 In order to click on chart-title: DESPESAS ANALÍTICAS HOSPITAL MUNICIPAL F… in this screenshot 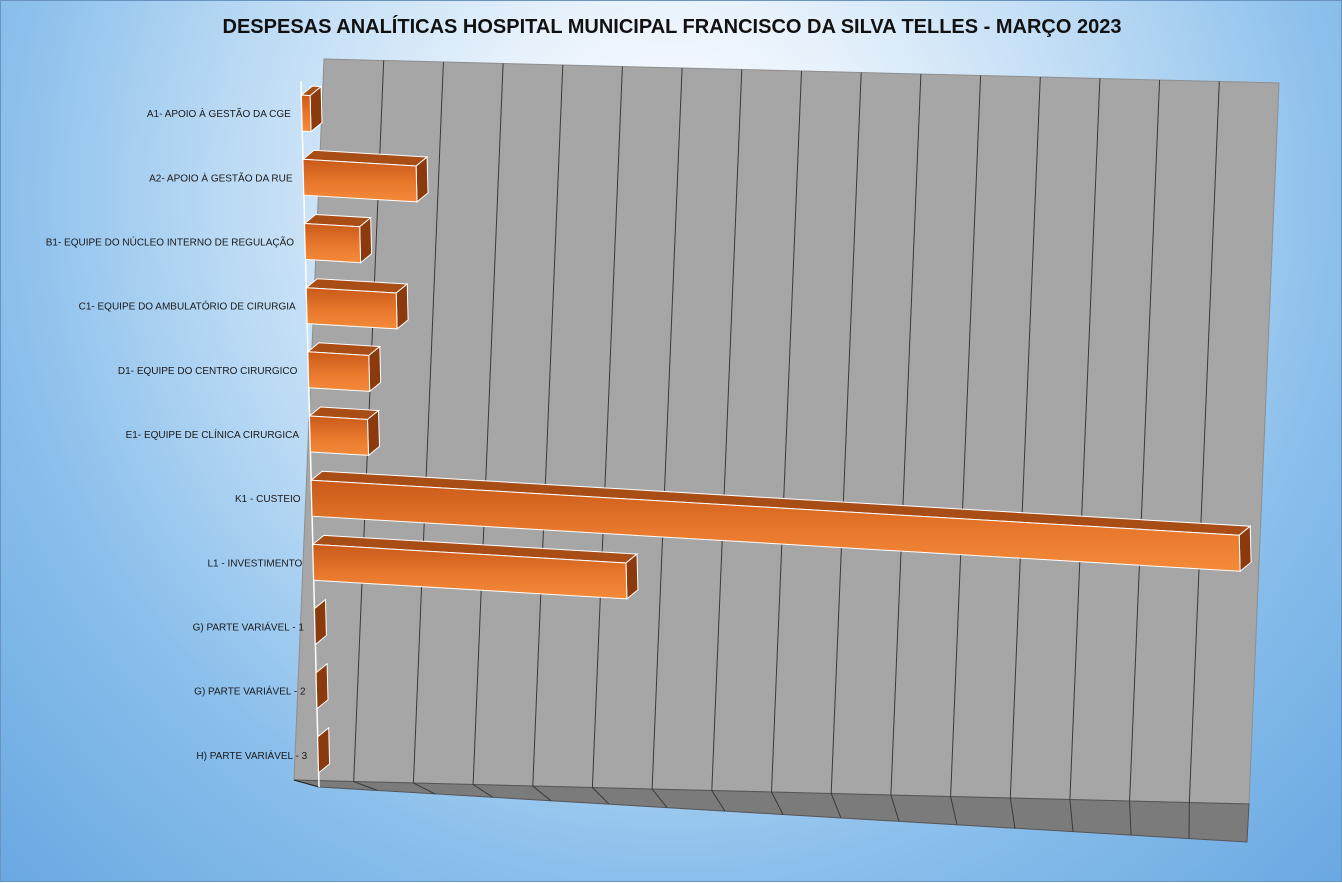, I will do `click(672, 27)`.